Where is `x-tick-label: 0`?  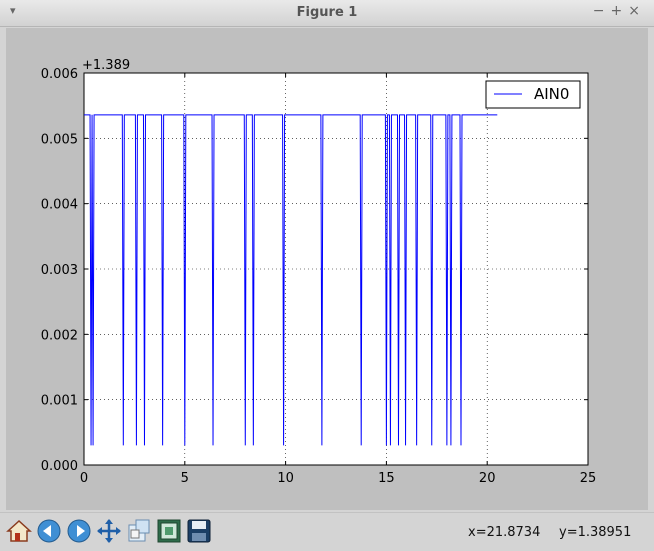 x-tick-label: 0 is located at coordinates (84, 478).